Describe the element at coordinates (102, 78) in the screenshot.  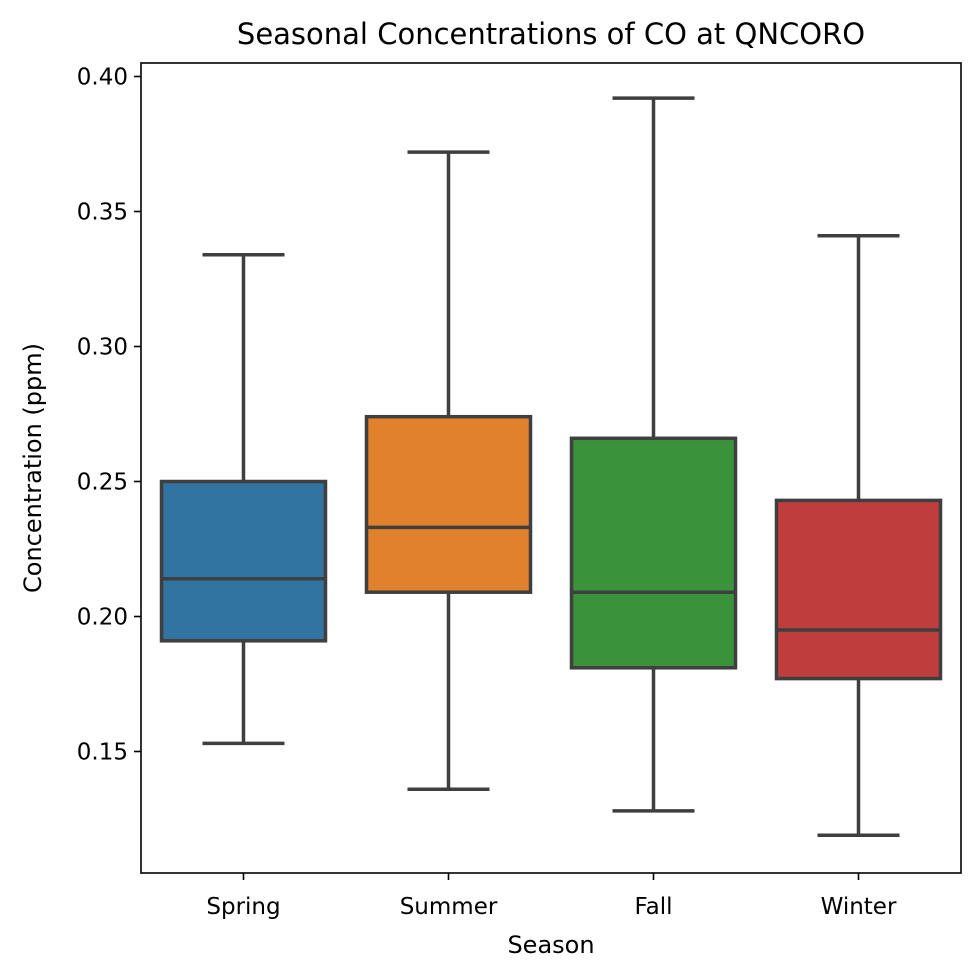
I see `y-tick-label: 0.40` at that location.